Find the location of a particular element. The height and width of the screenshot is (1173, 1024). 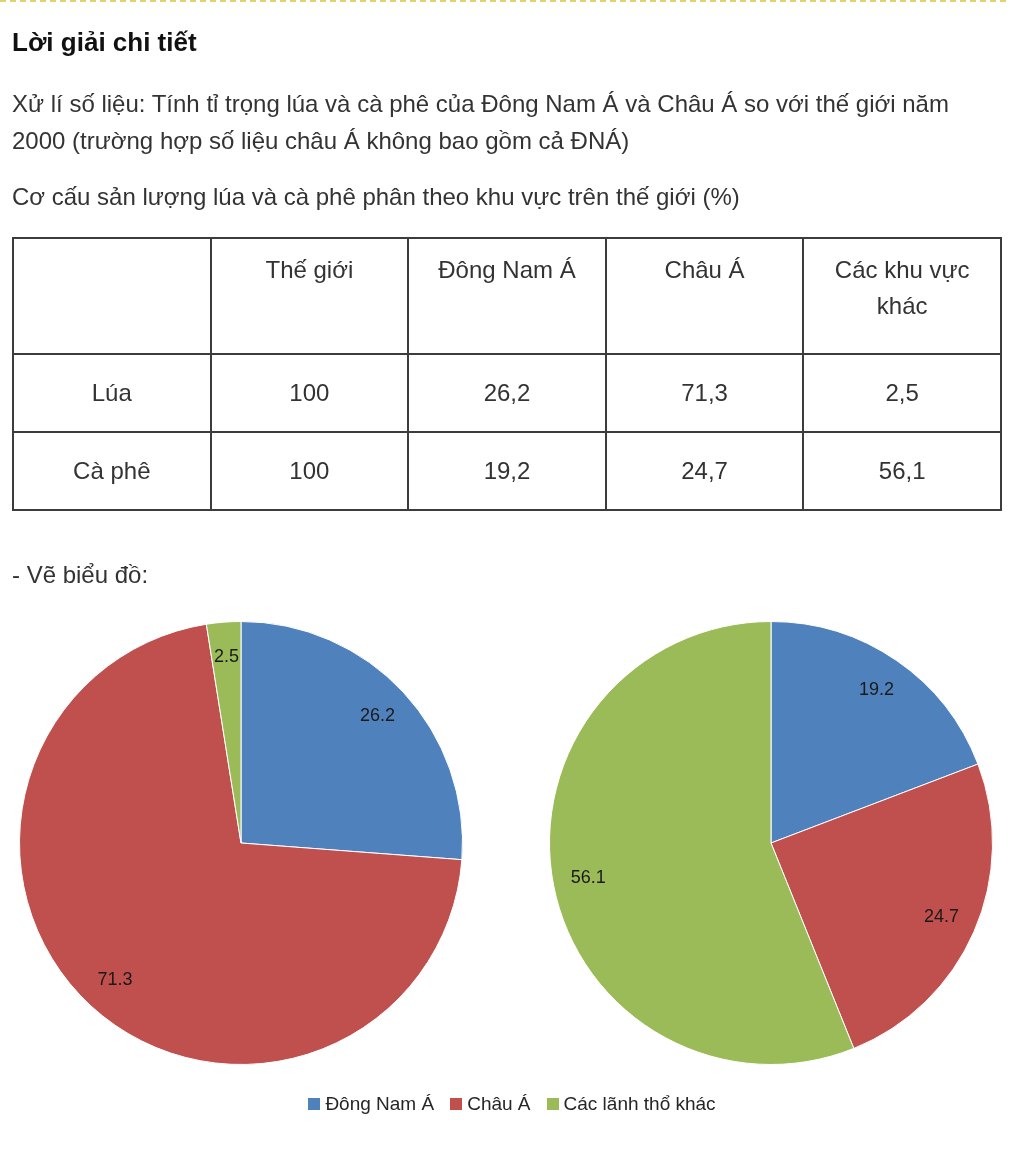

category-label: Đông Nam Á is located at coordinates (507, 296).